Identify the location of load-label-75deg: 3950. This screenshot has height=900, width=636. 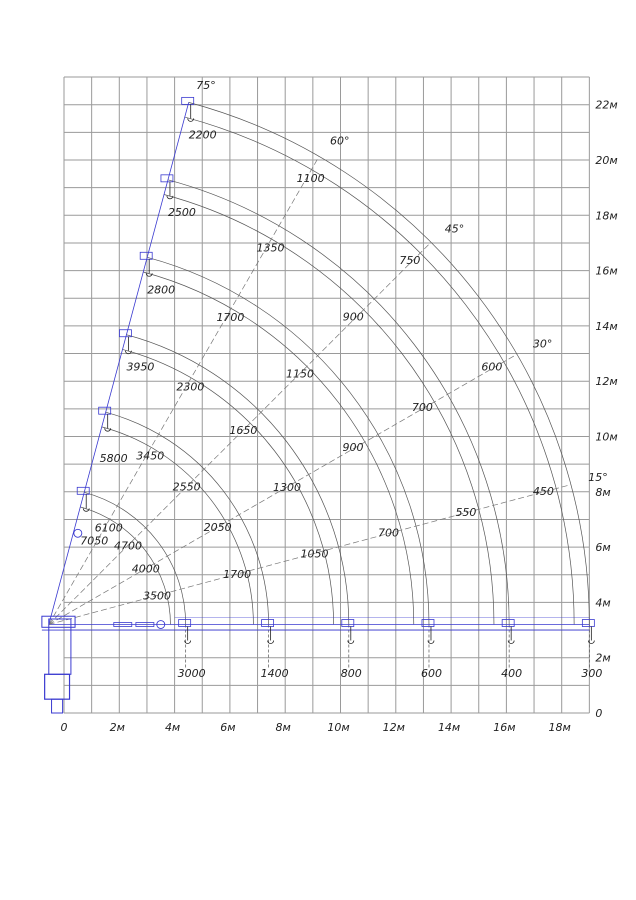
(140, 367).